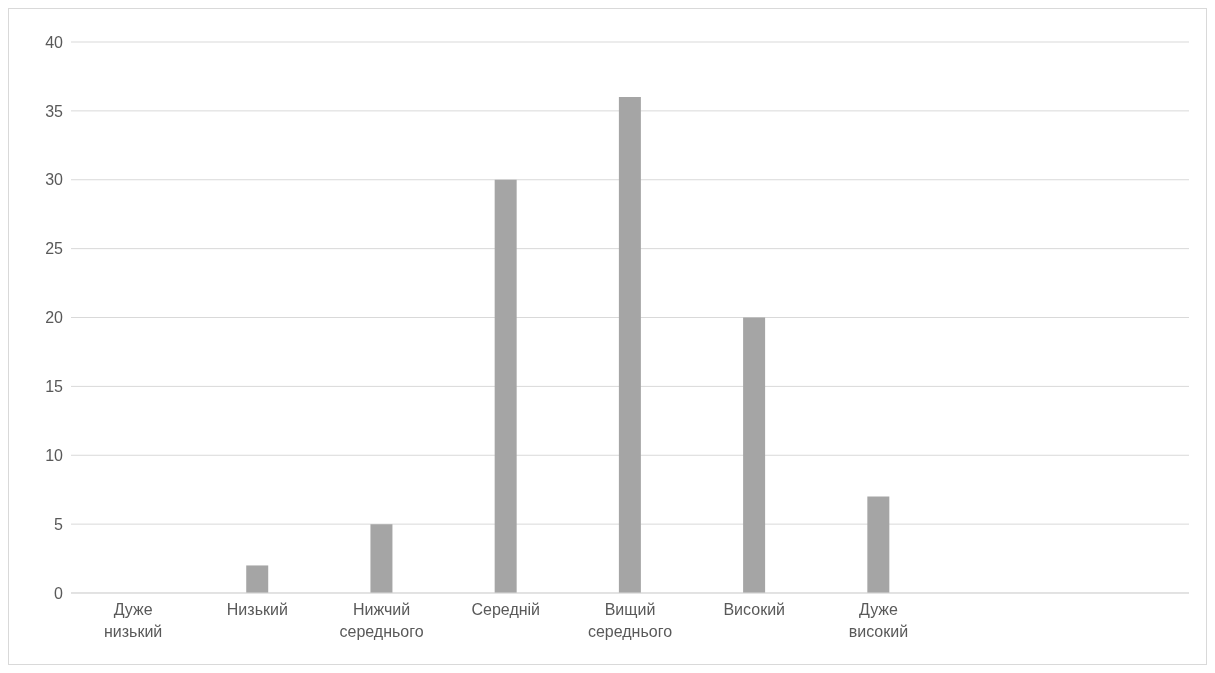  I want to click on y-tick-label: 35, so click(54, 111).